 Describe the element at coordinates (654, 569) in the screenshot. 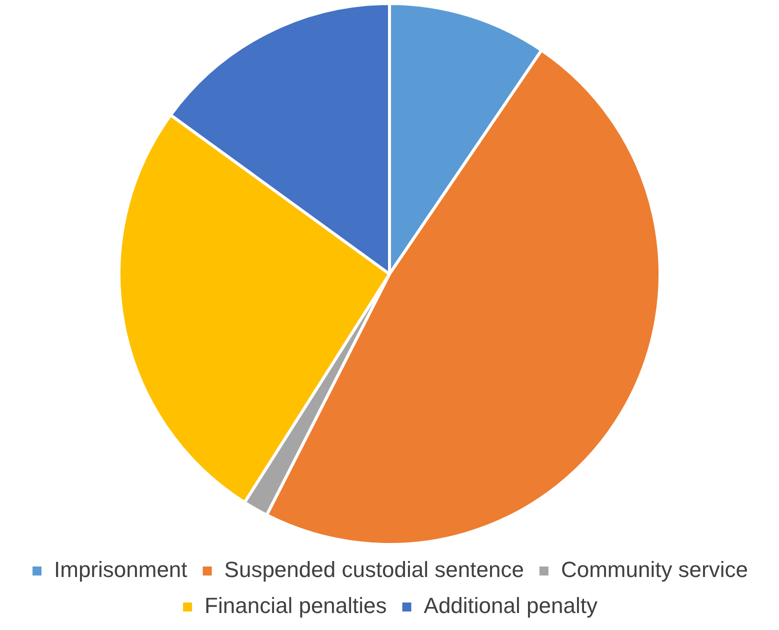

I see `legend-label: Community service` at that location.